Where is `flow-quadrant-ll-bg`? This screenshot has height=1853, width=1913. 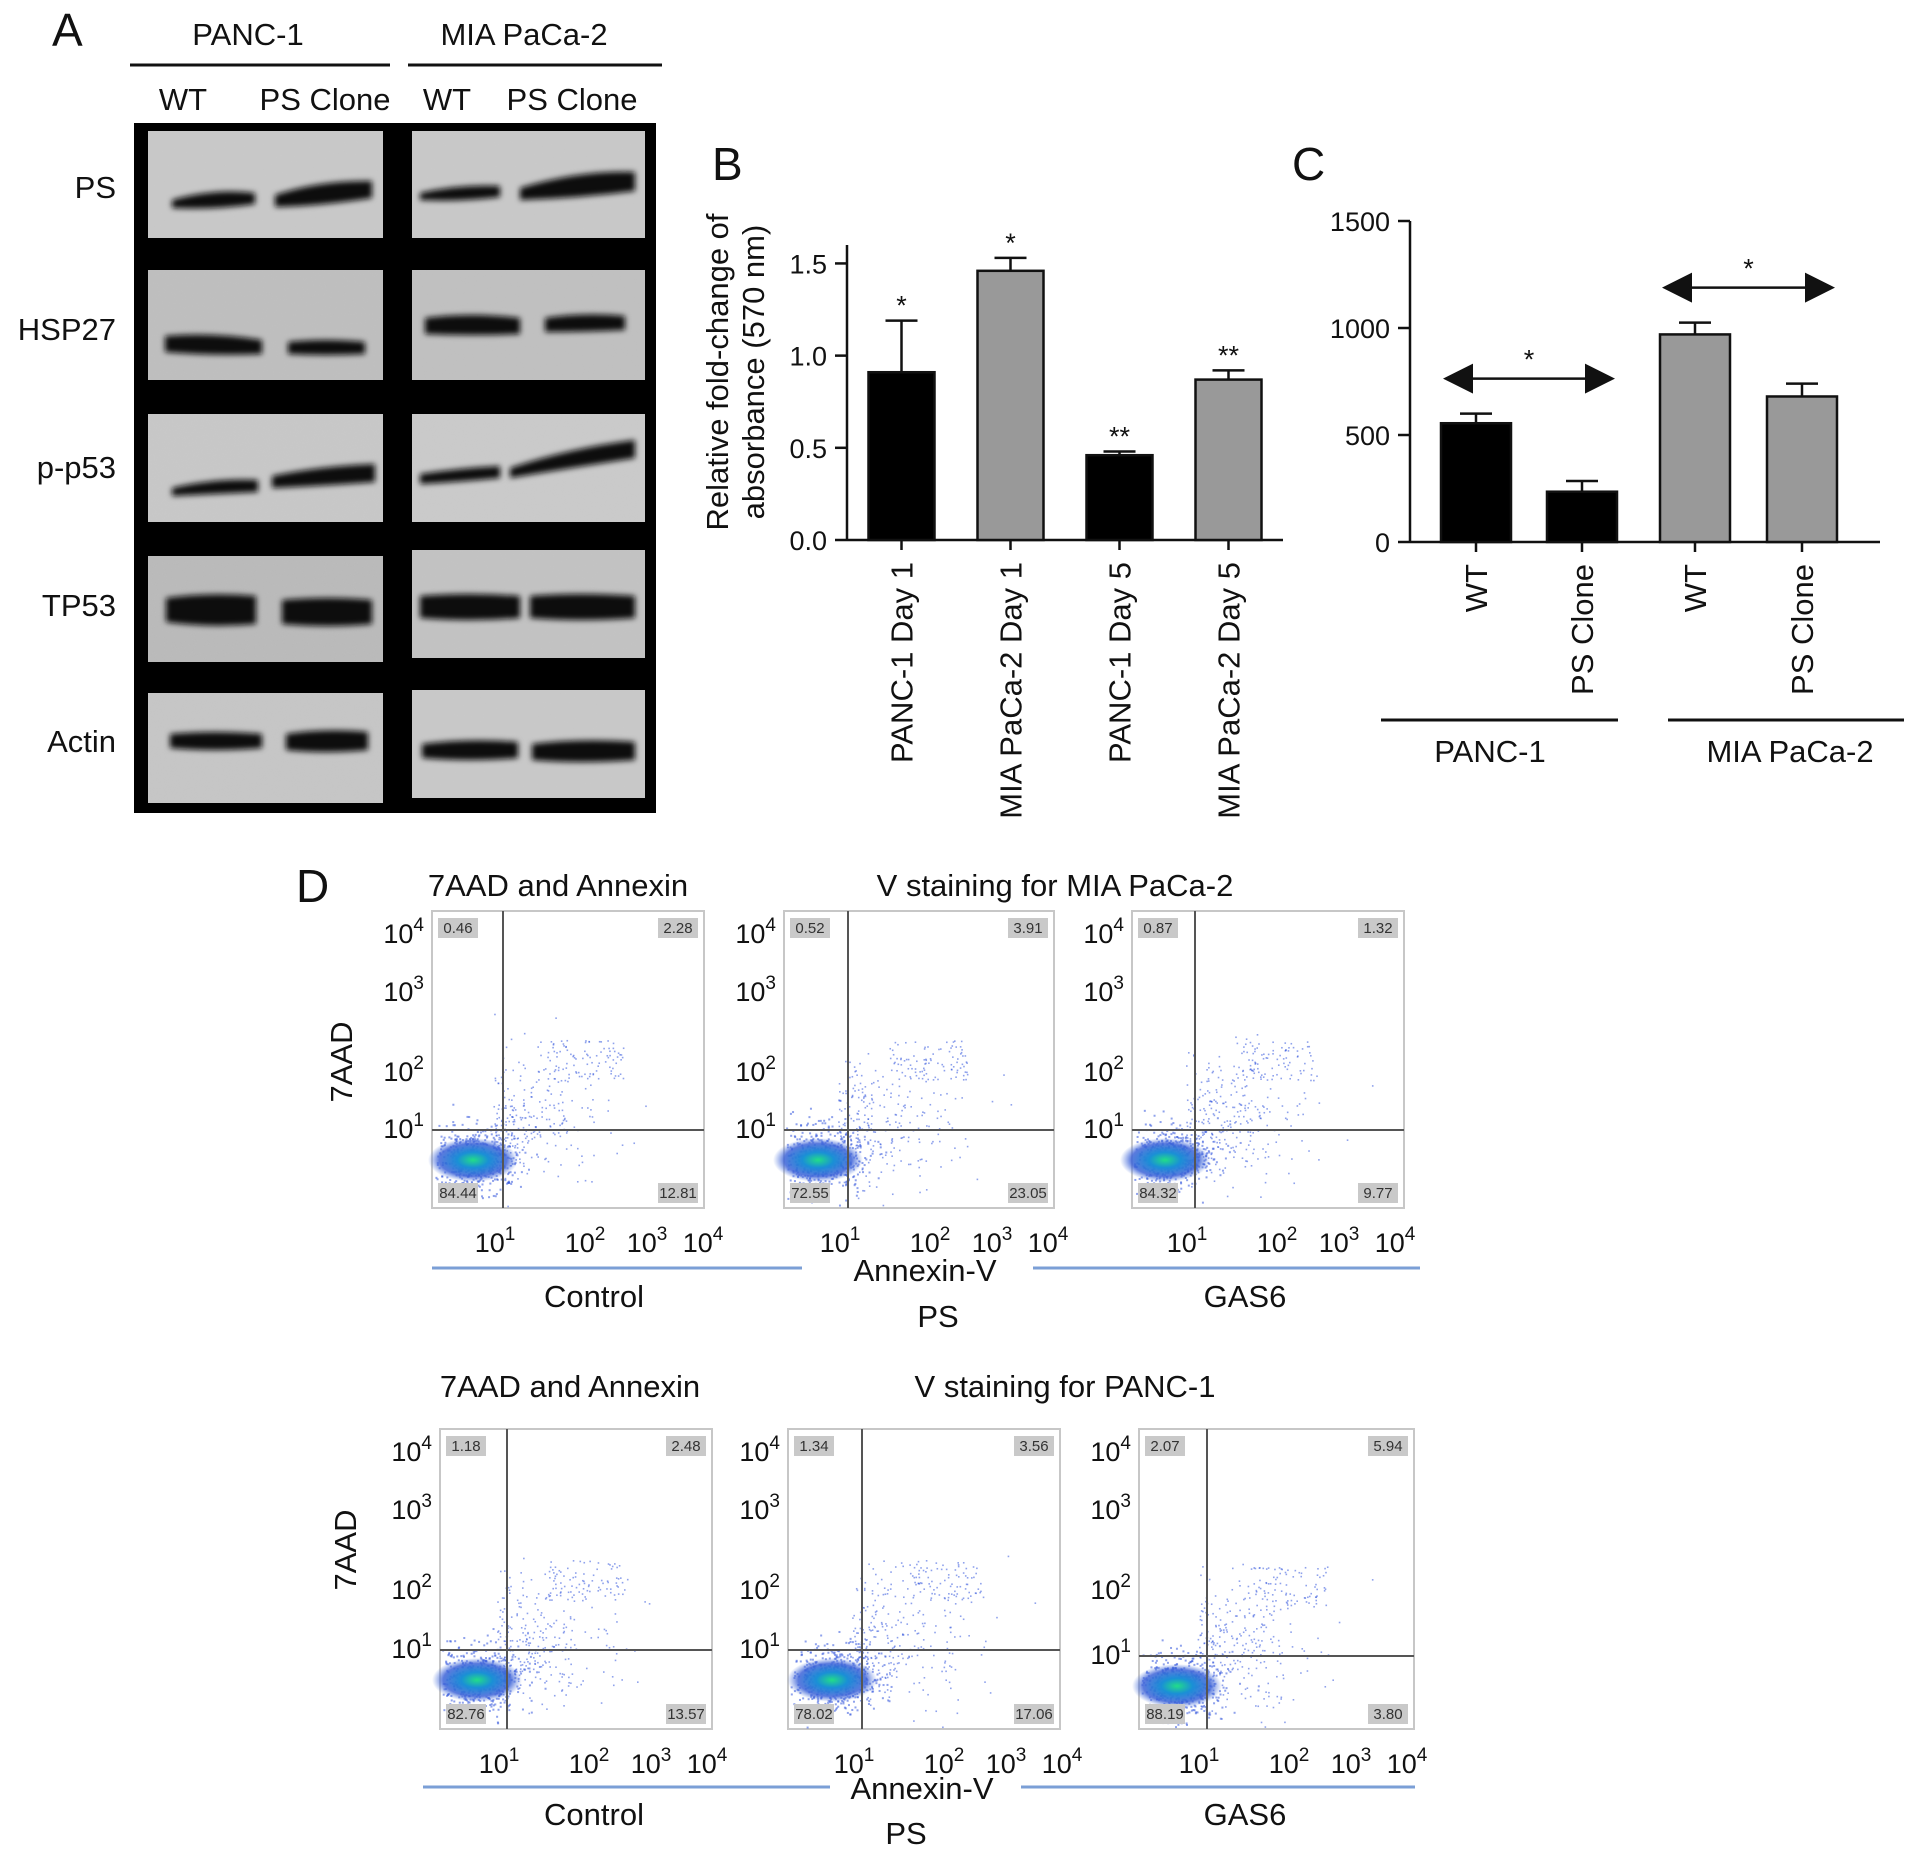
flow-quadrant-ll-bg is located at coordinates (458, 1193).